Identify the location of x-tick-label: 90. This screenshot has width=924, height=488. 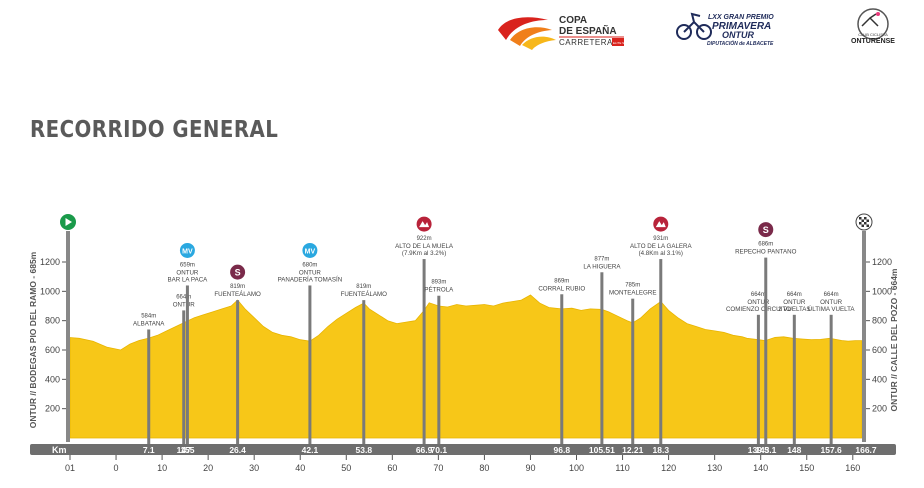
(530, 468).